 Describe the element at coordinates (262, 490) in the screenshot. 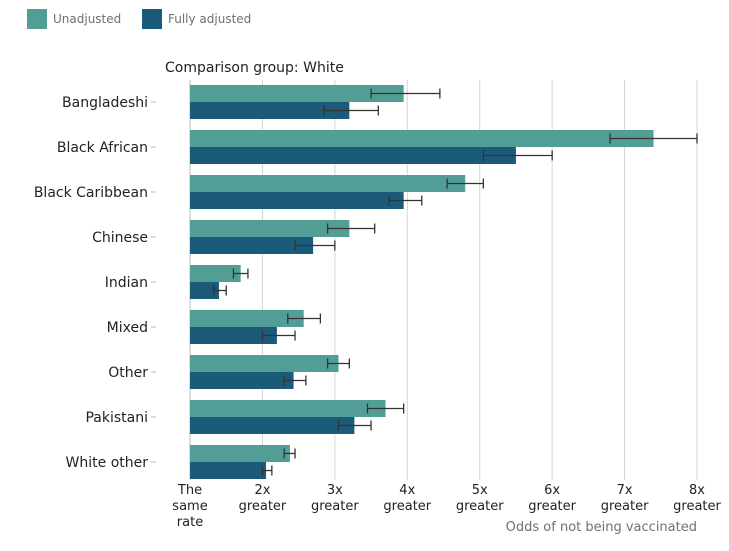

I see `x-tick-label: 2x` at that location.